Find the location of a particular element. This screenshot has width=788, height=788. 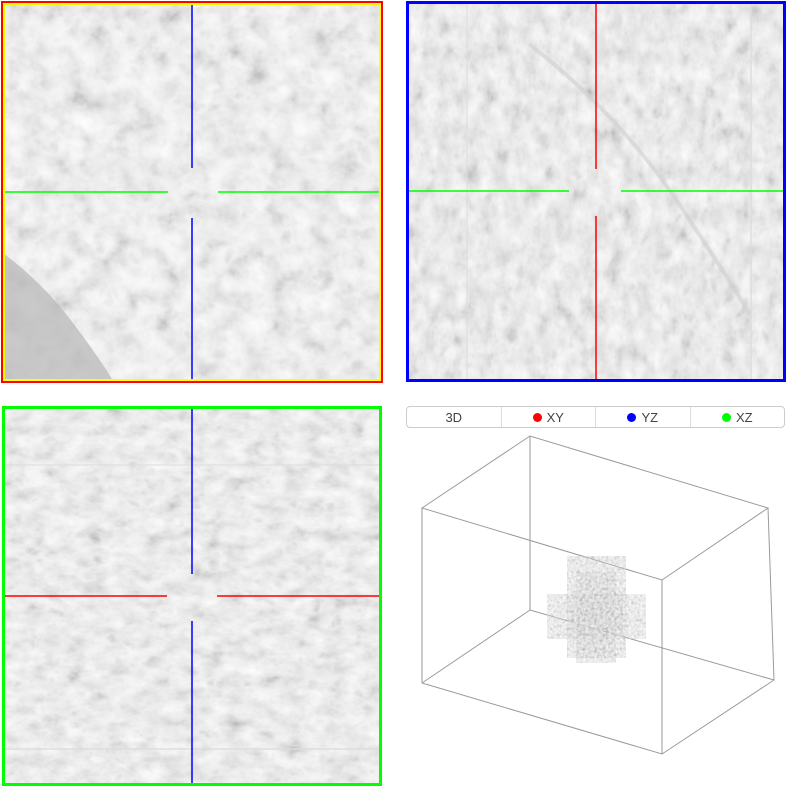

yz-plane is located at coordinates (596, 617).